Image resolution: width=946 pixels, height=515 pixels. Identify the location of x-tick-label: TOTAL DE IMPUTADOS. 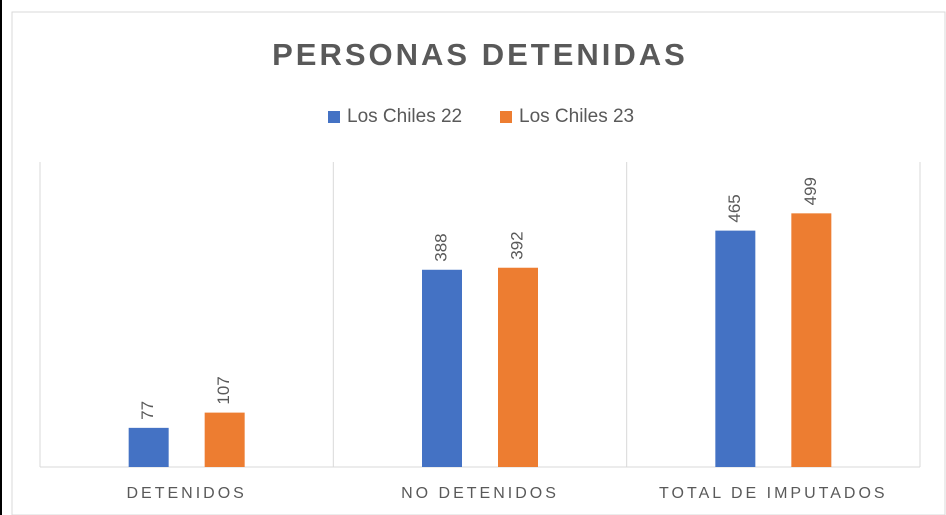
(773, 493).